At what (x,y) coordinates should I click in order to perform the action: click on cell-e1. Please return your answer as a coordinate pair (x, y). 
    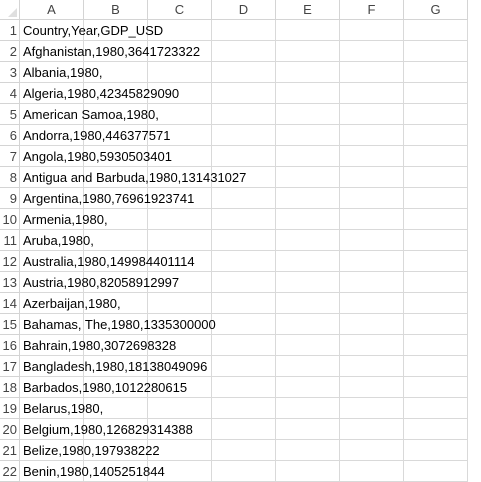
    Looking at the image, I should click on (308, 30).